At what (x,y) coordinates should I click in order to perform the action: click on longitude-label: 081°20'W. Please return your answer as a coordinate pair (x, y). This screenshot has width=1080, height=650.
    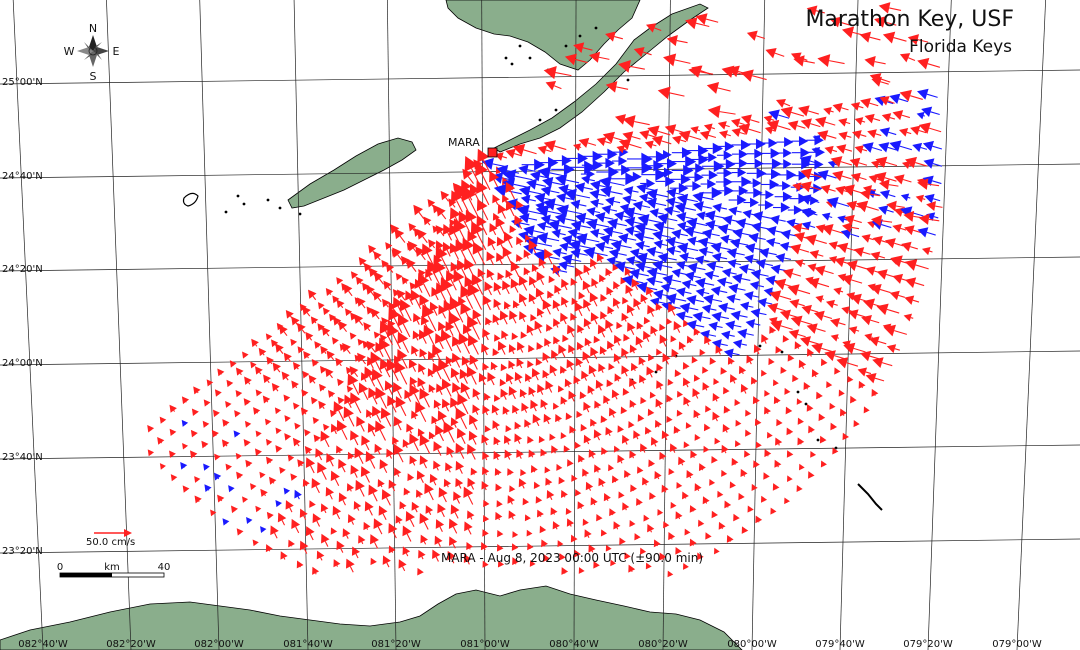
    Looking at the image, I should click on (396, 644).